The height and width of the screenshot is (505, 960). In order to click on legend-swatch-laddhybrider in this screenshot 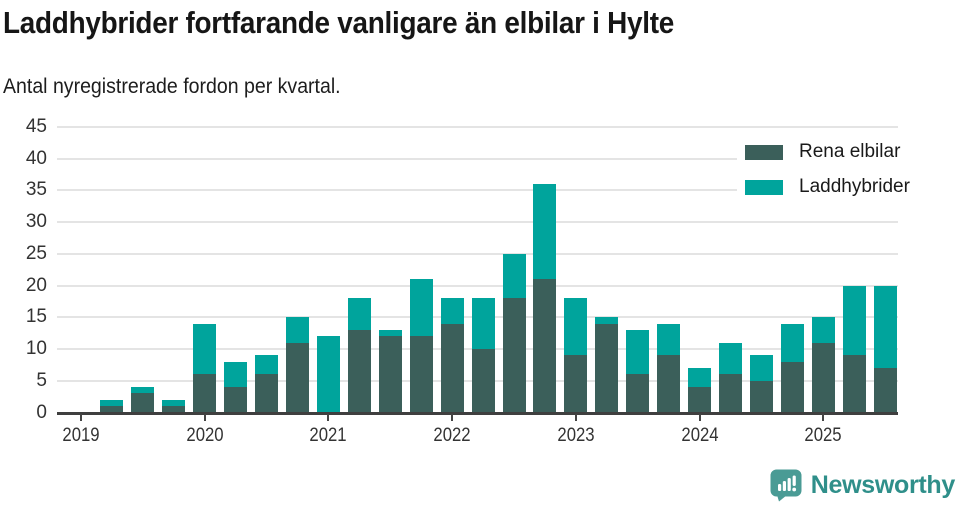, I will do `click(764, 187)`.